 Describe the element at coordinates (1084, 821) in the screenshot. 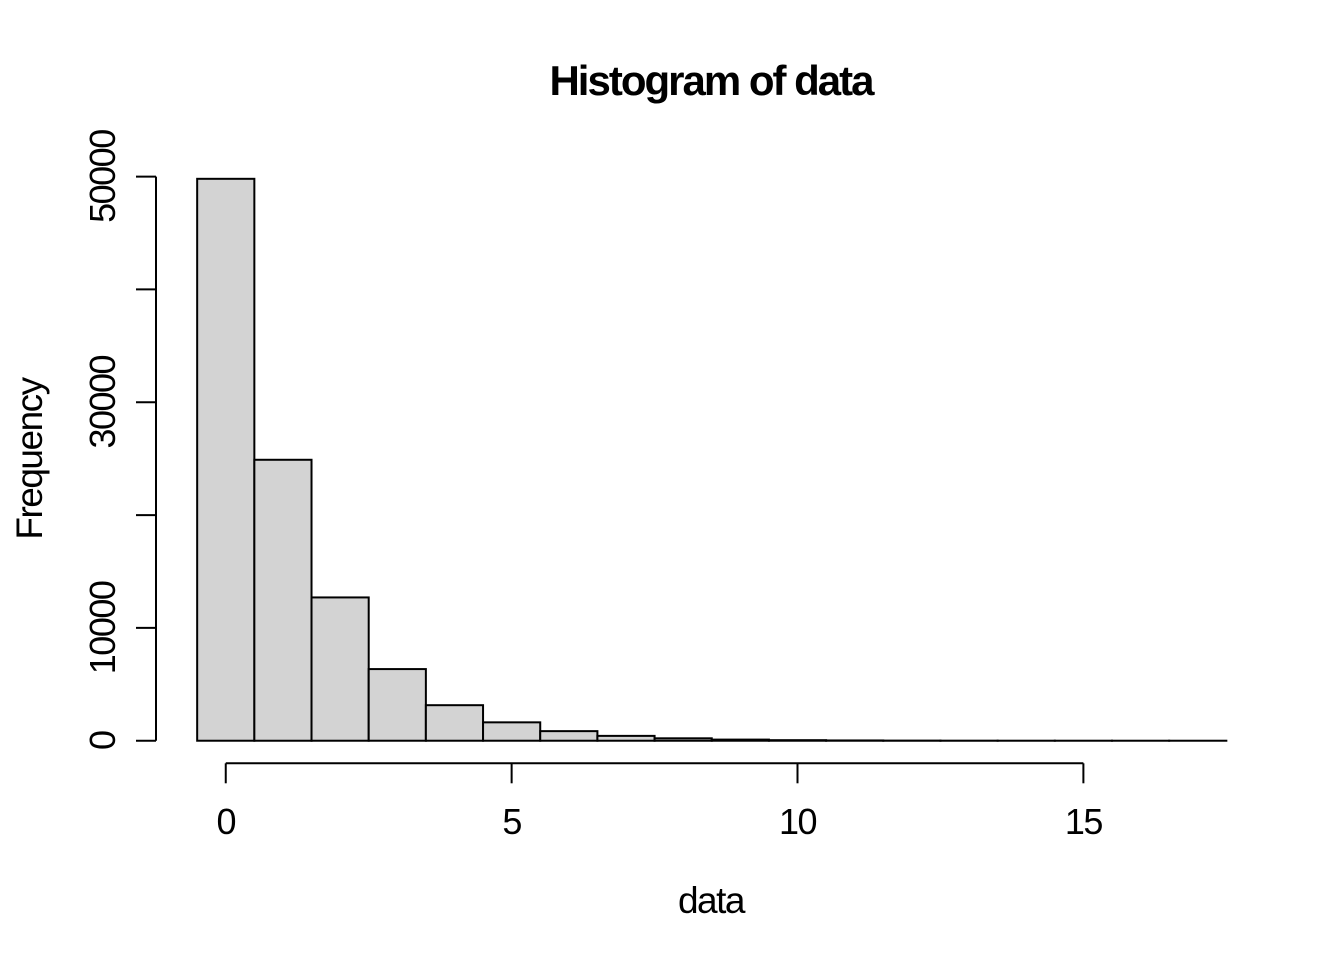

I see `x-tick-label: 15` at that location.